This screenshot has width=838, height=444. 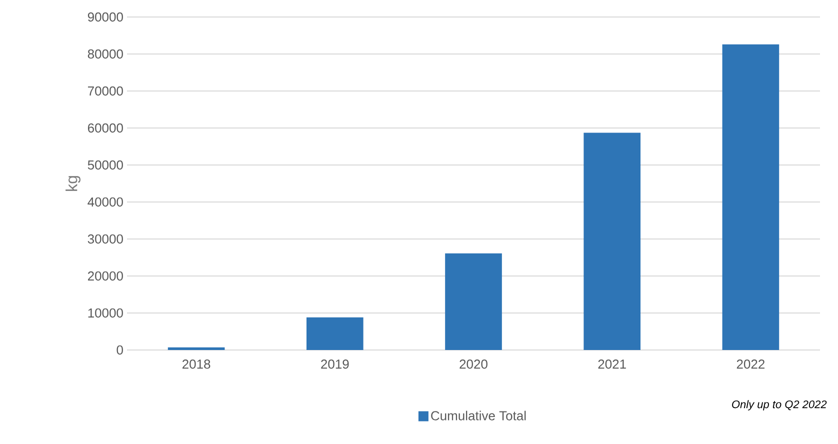 I want to click on x-tick-label: 2020, so click(x=474, y=364).